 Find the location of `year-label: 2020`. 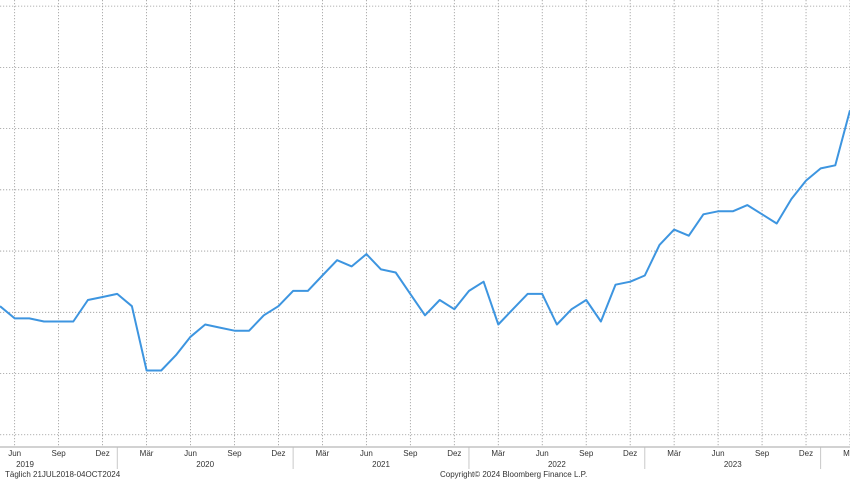

year-label: 2020 is located at coordinates (205, 464).